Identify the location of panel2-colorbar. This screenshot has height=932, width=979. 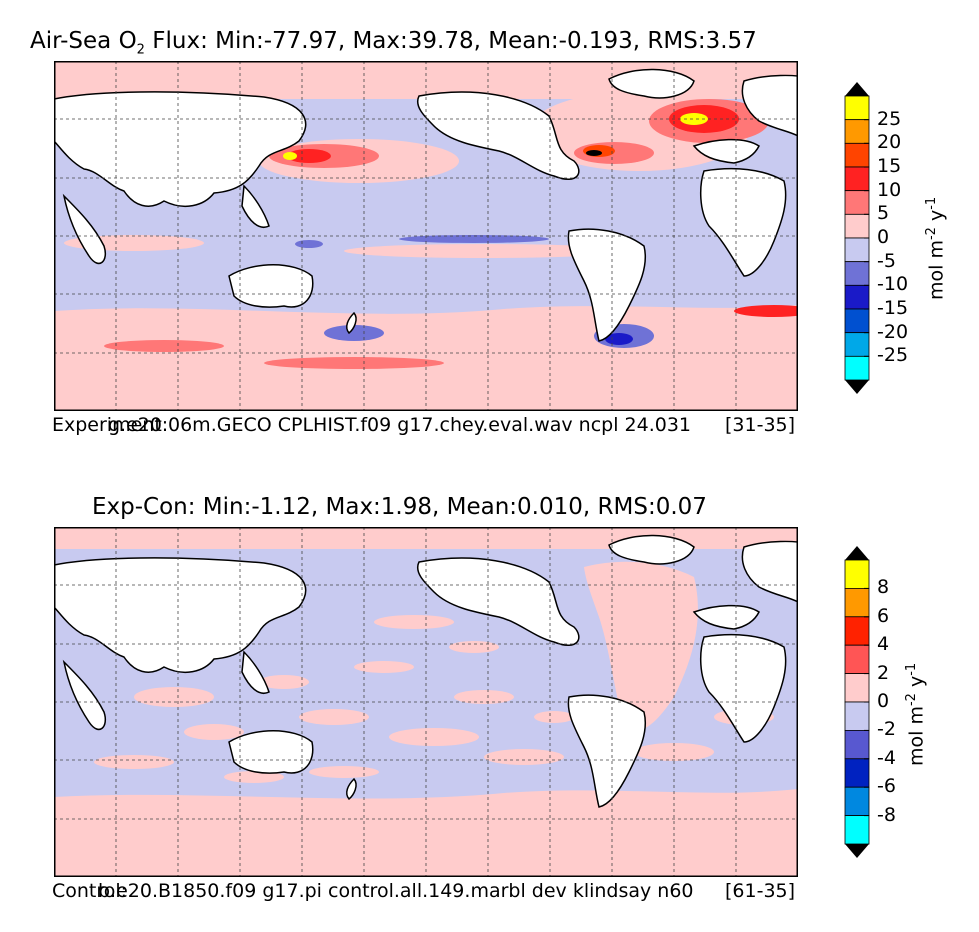
(857, 702).